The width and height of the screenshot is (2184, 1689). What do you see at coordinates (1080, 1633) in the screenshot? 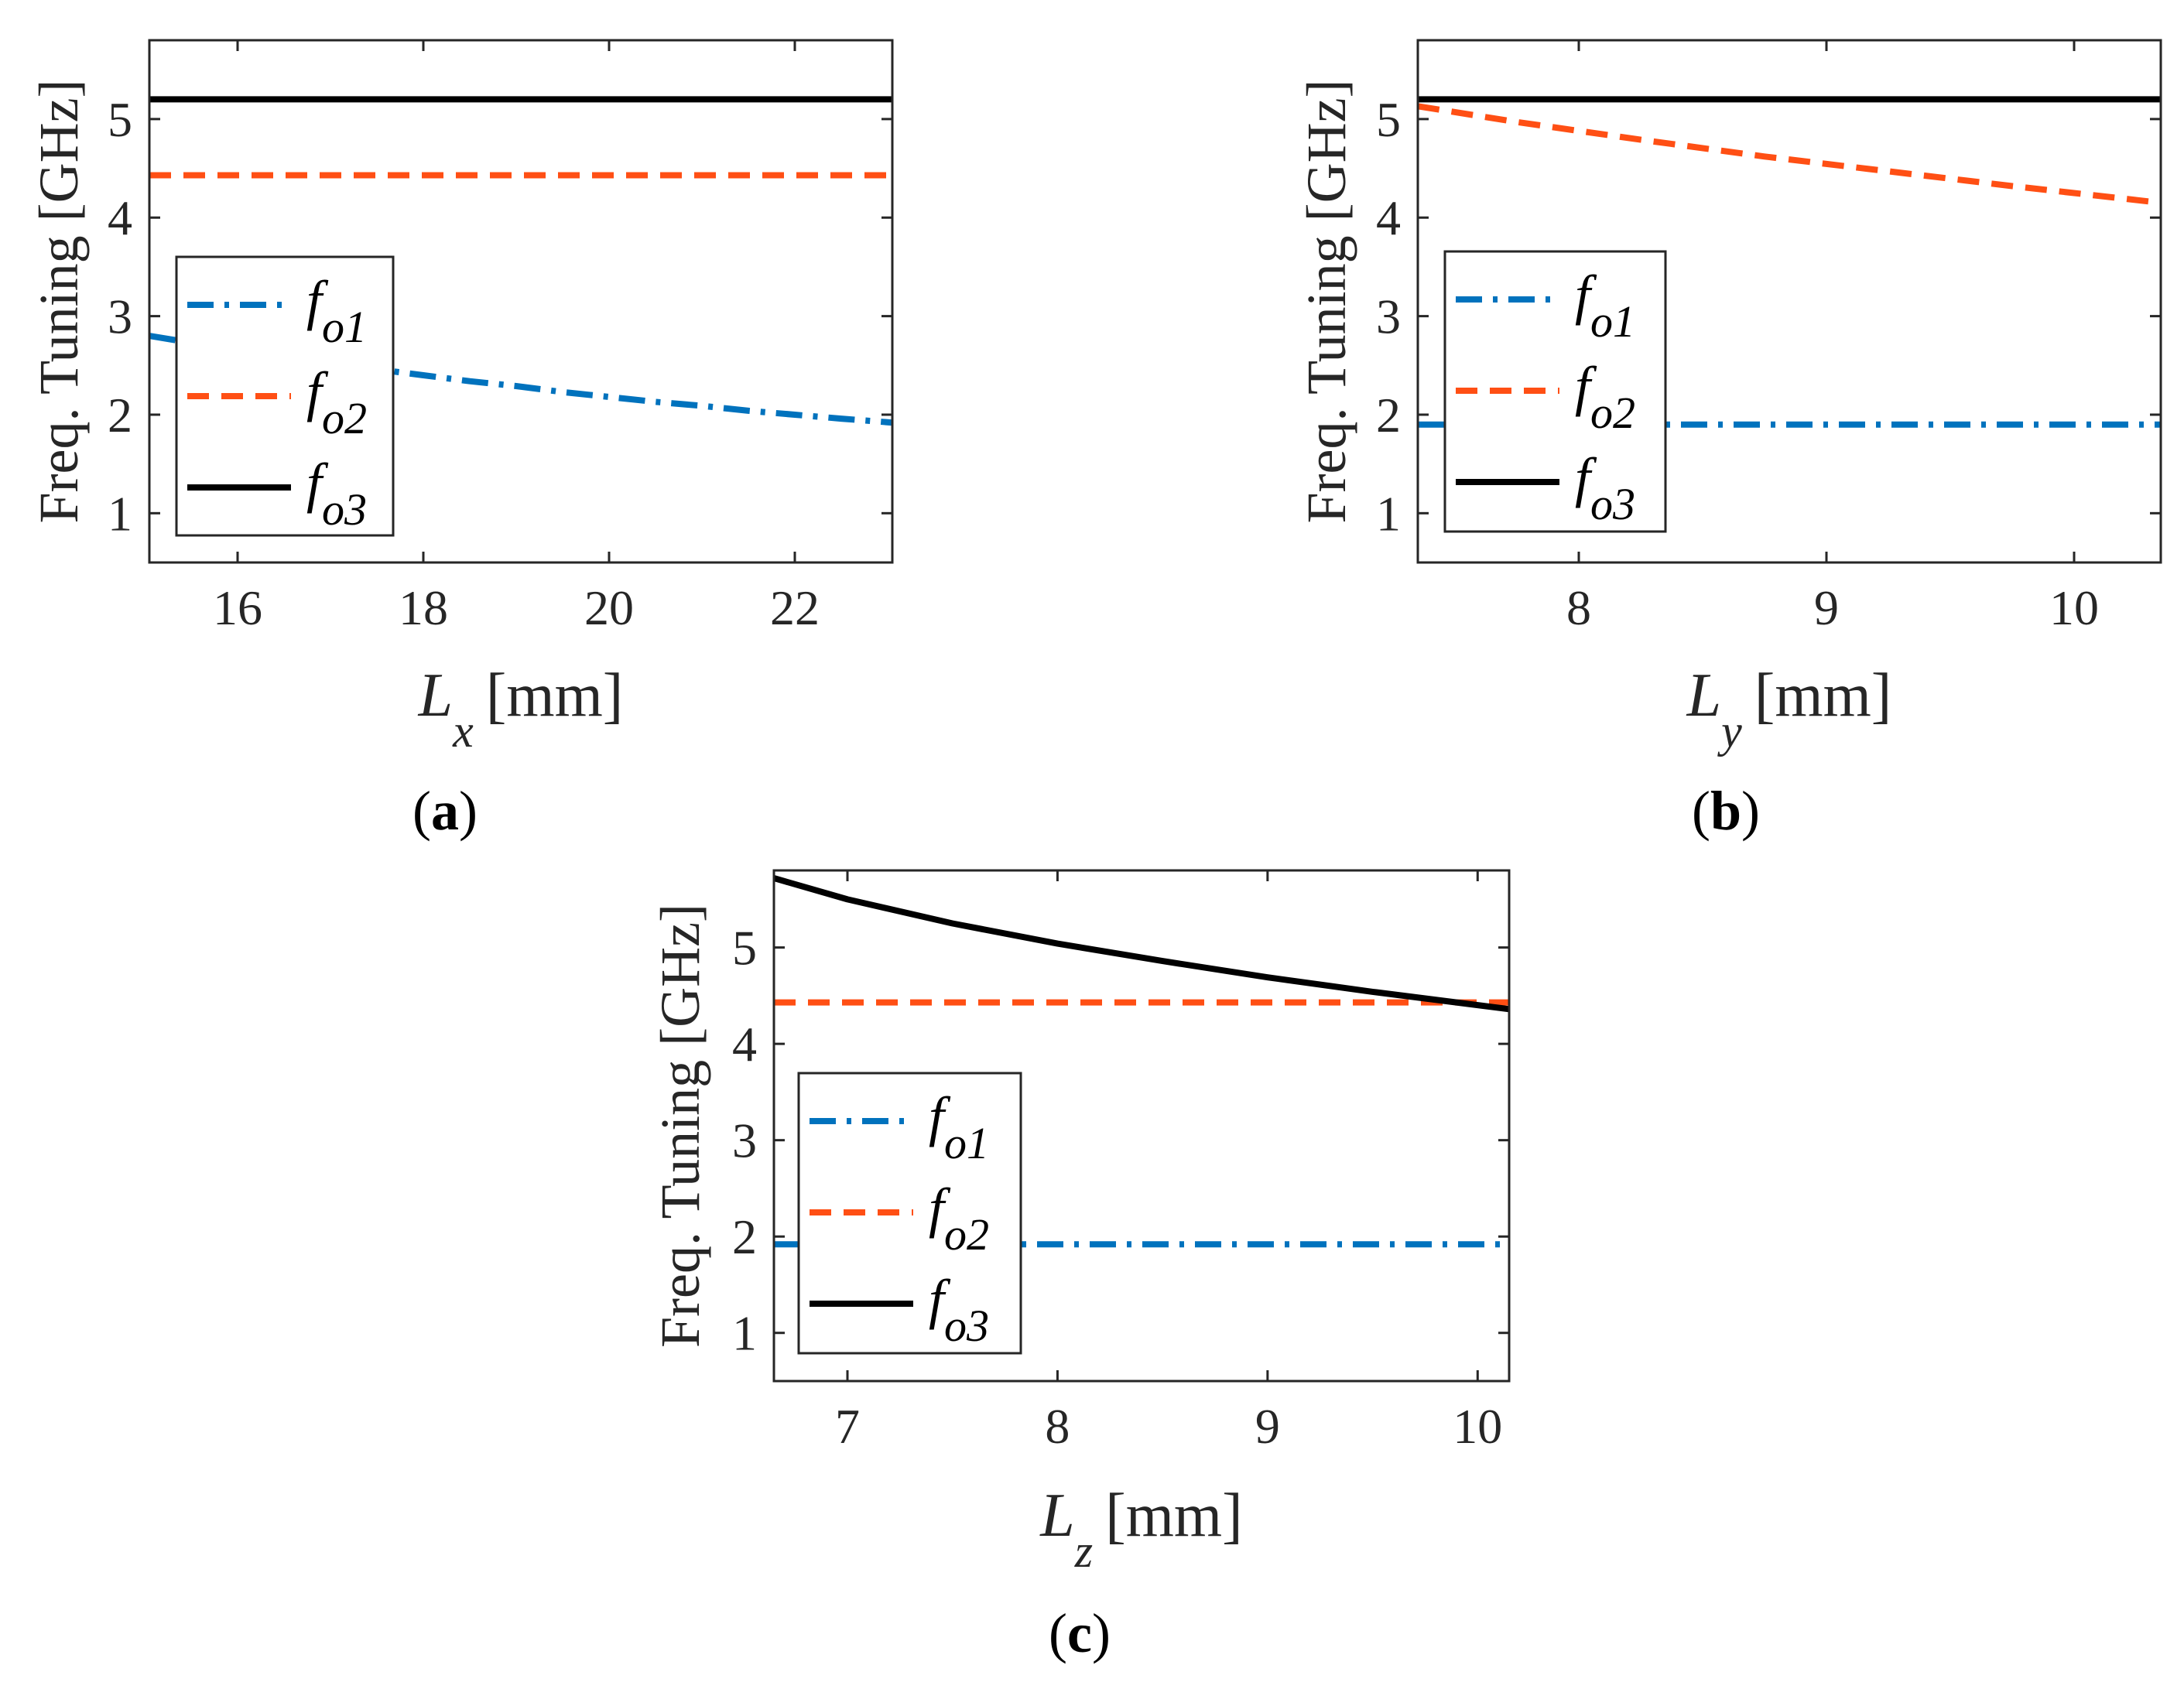
I see `panel-caption: (c)` at bounding box center [1080, 1633].